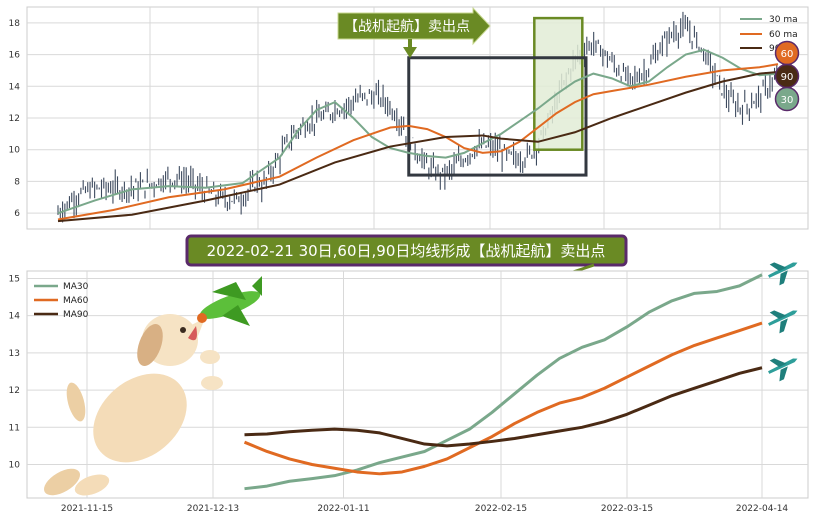  I want to click on top-y-ticks: 6 8 10 12 14 16 18, so click(15, 119).